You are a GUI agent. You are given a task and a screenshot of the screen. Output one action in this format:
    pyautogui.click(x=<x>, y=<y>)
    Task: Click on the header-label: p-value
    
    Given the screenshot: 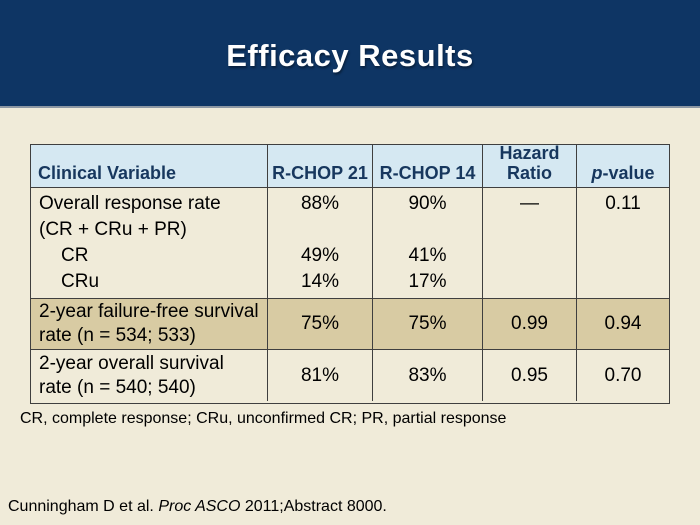 What is the action you would take?
    pyautogui.click(x=622, y=173)
    